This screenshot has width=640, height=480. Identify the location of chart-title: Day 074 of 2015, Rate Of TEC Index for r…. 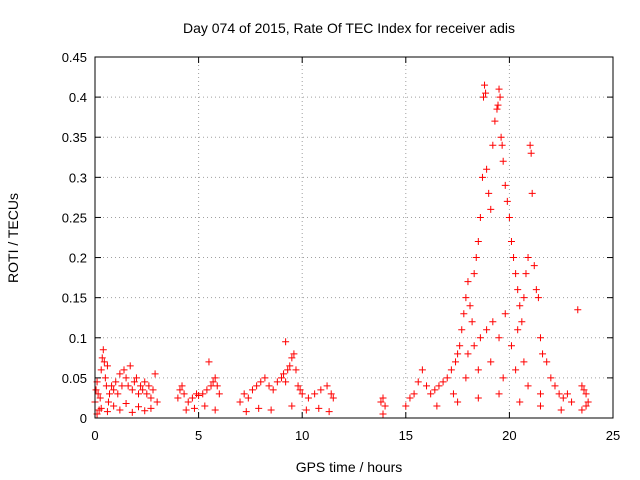
(349, 28).